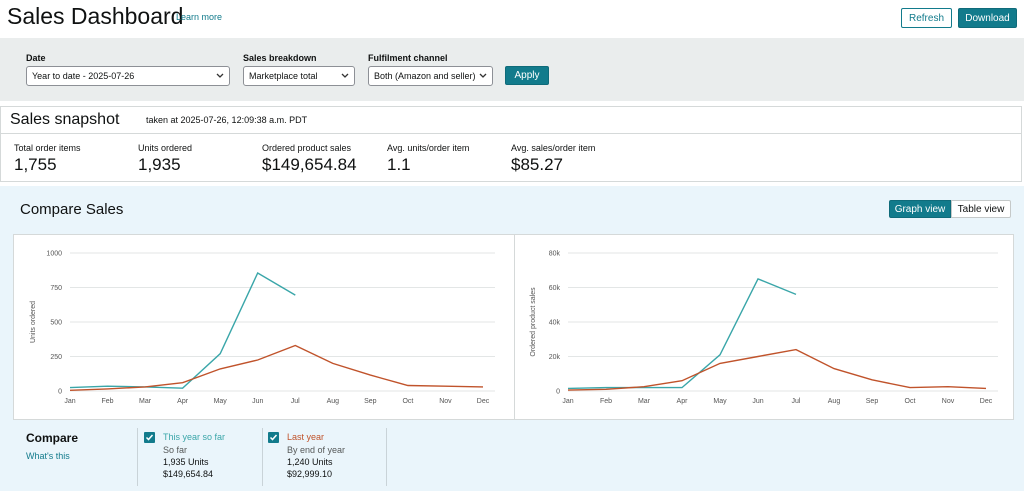  Describe the element at coordinates (188, 474) in the screenshot. I see `legend-sales: $149,654.84` at that location.